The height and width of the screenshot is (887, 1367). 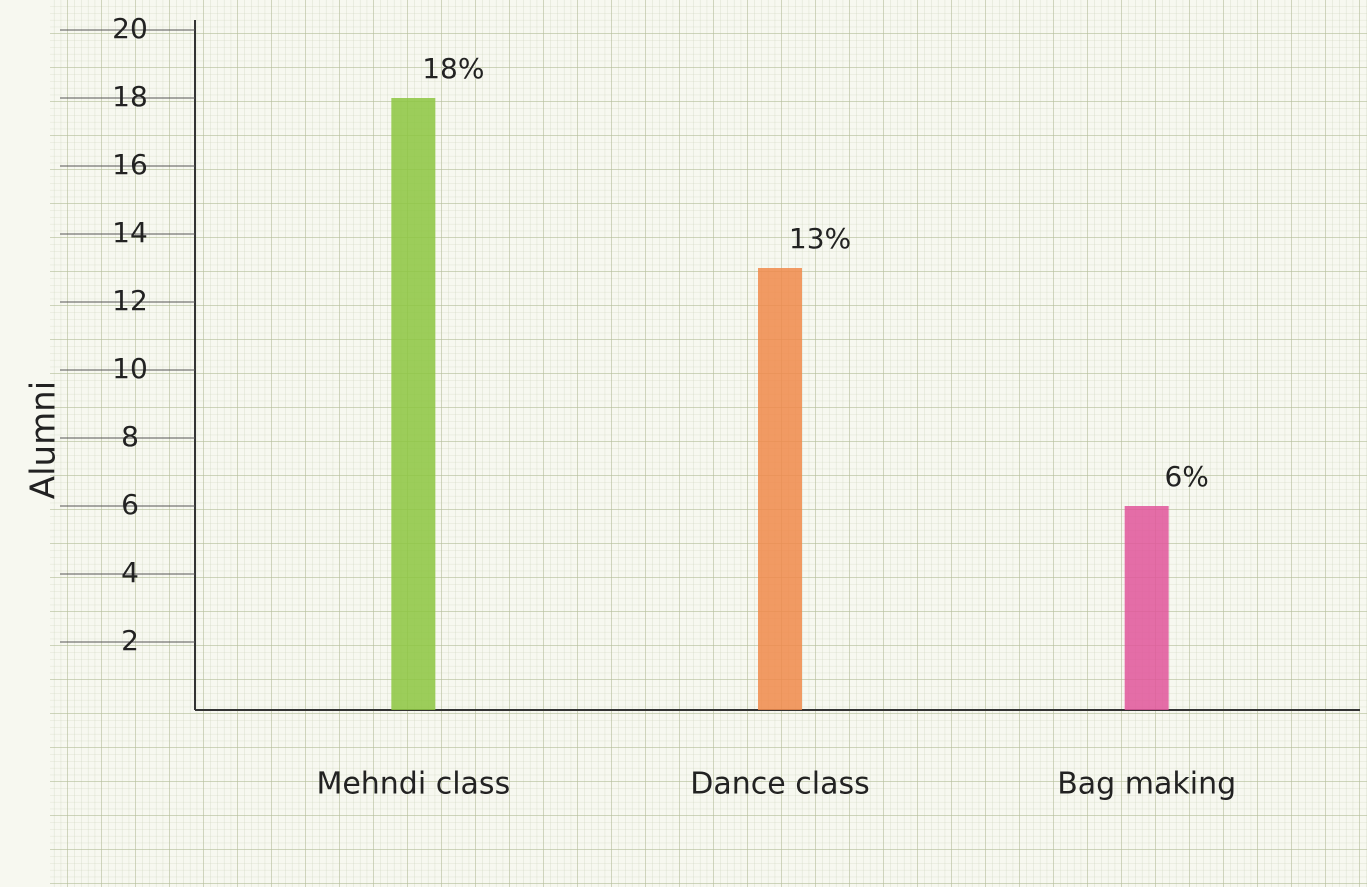 I want to click on value-label: 6%, so click(x=1186, y=476).